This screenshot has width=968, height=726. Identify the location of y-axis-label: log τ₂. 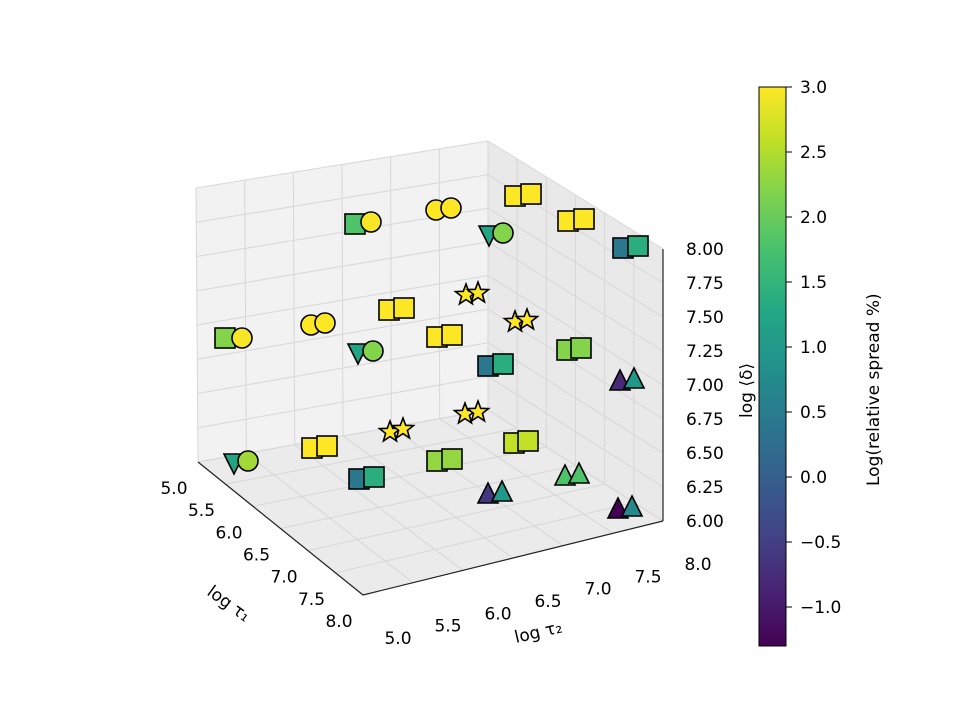
(539, 633).